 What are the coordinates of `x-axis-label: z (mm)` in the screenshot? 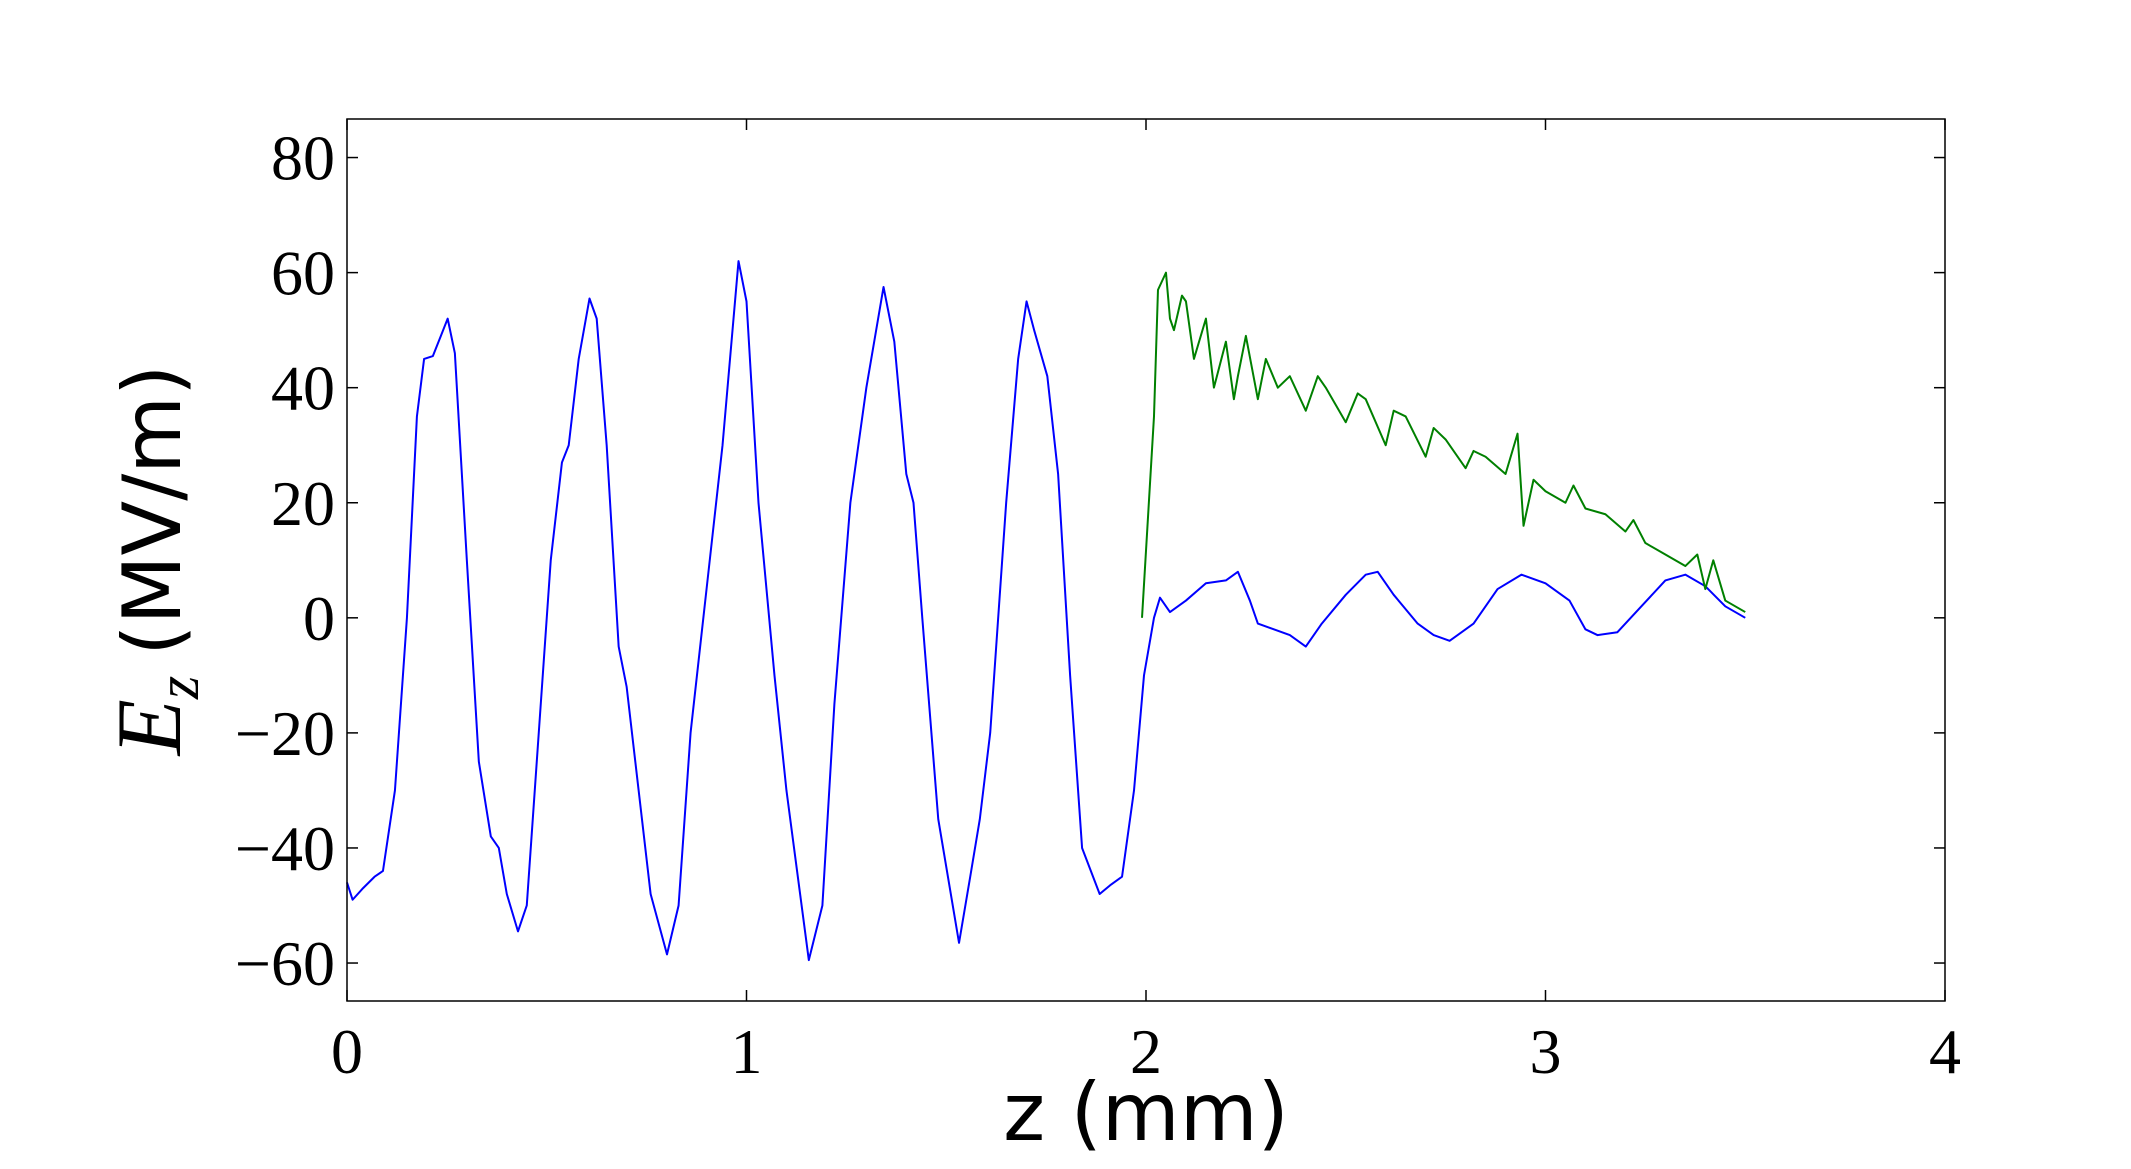 It's located at (1146, 1112).